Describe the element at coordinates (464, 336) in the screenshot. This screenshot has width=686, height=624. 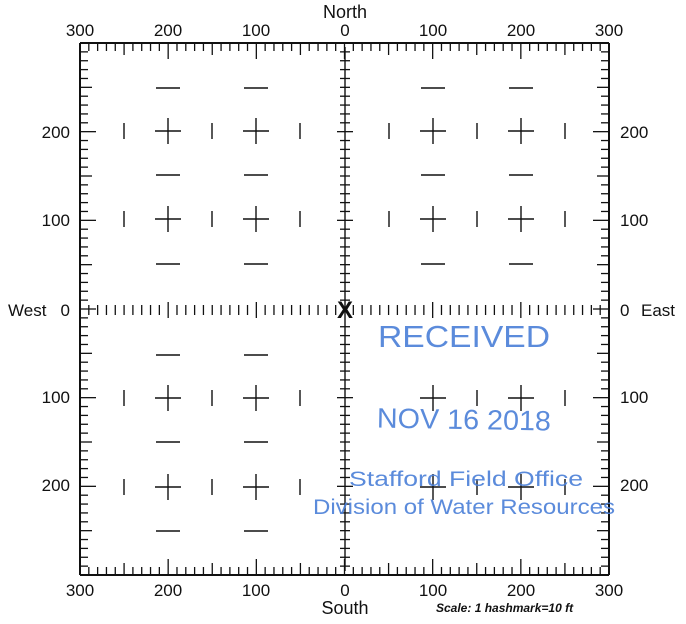
I see `stamp-received: RECEIVED` at that location.